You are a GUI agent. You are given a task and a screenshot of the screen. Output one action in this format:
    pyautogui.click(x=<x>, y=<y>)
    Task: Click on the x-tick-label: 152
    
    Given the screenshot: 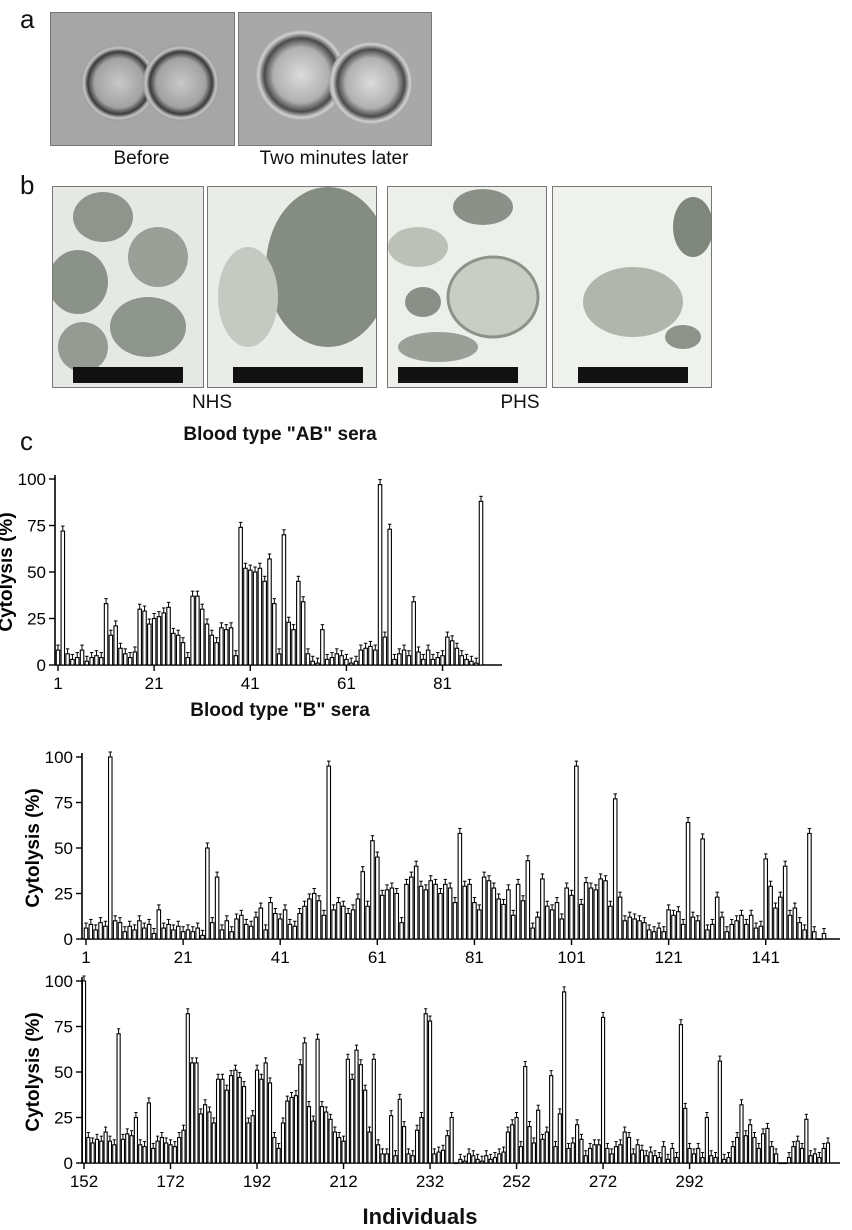 What is the action you would take?
    pyautogui.click(x=84, y=1181)
    